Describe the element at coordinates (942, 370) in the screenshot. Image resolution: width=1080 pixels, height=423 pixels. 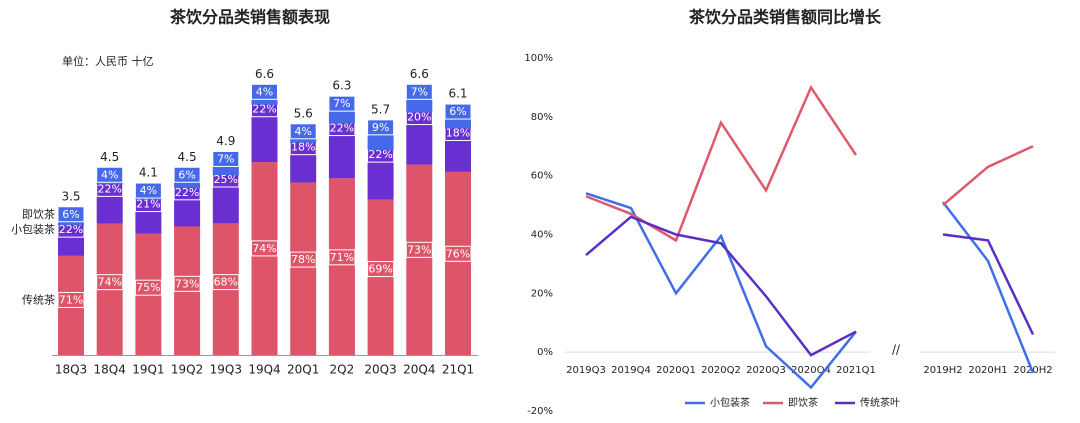
I see `x-tick-label: 2019H2` at that location.